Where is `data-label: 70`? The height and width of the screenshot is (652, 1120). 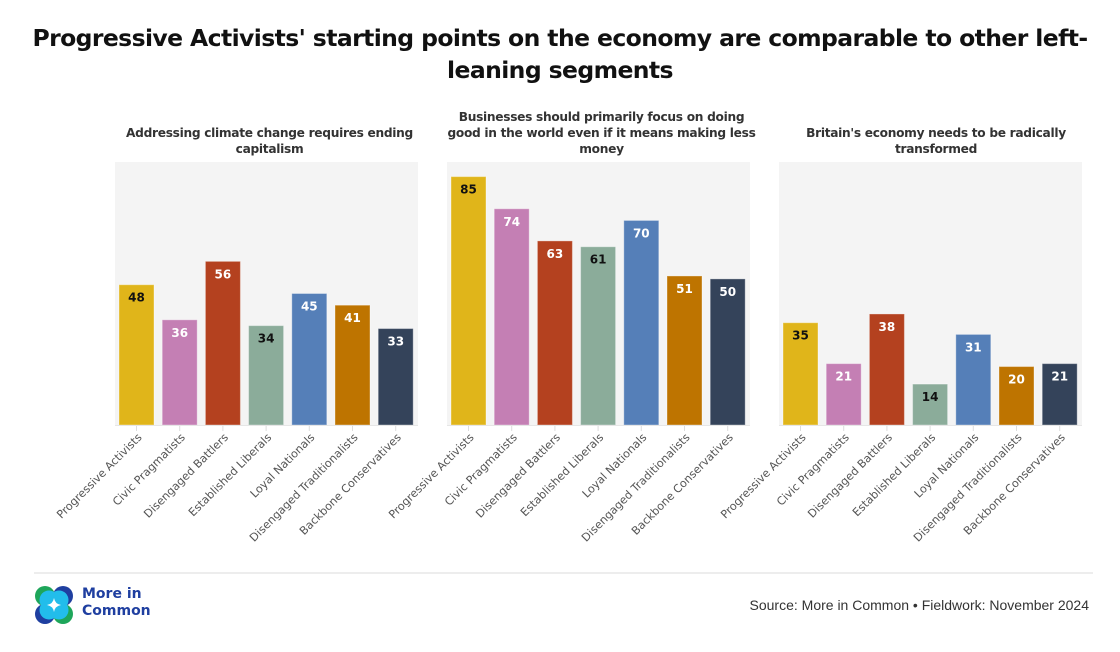 data-label: 70 is located at coordinates (641, 233).